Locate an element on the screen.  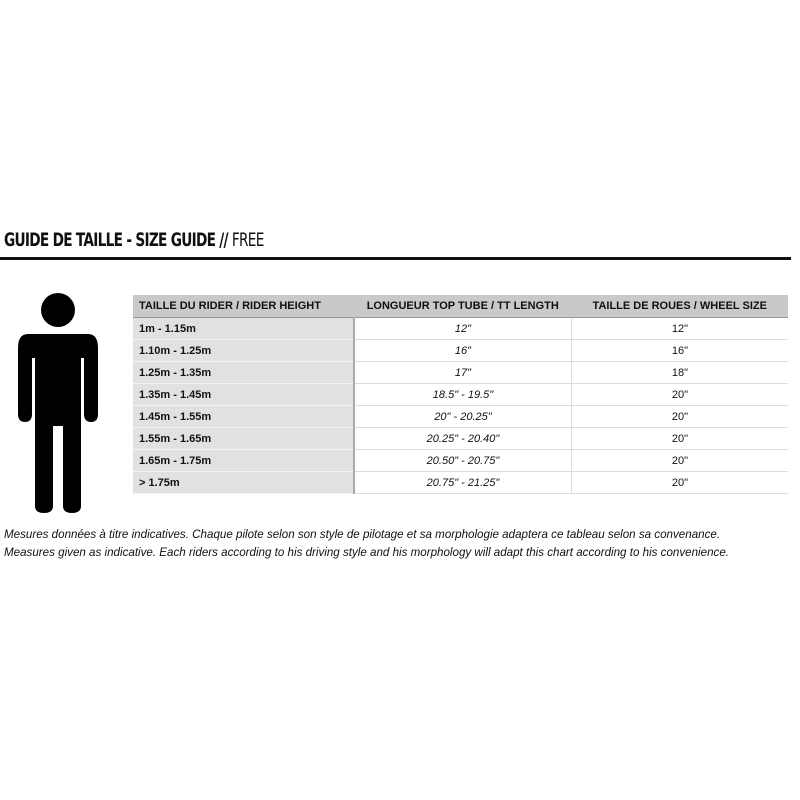
wheel-size-cell: 12" is located at coordinates (679, 328).